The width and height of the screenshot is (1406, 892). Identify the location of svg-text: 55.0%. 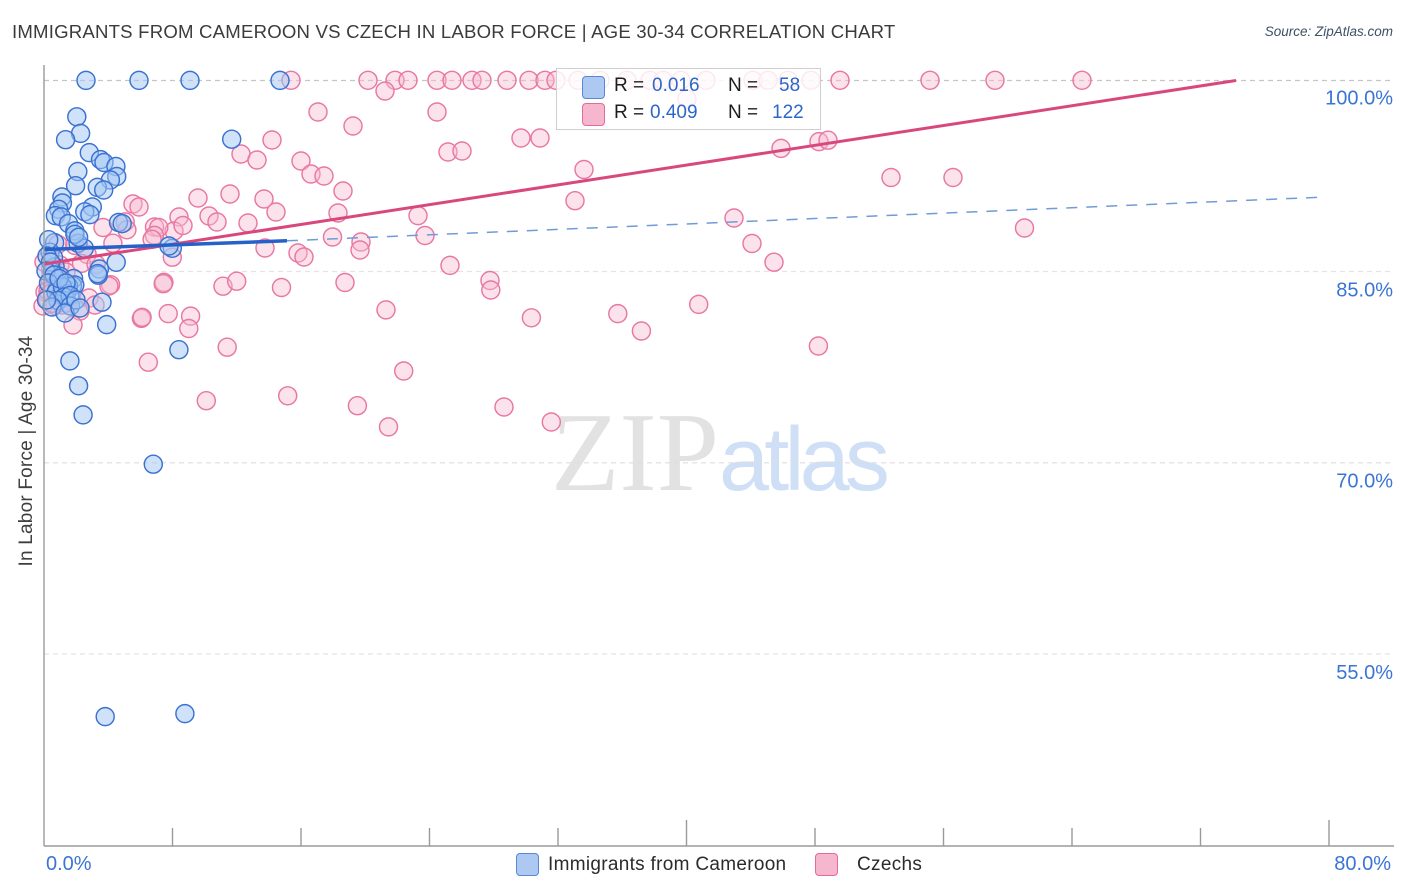
(1364, 673).